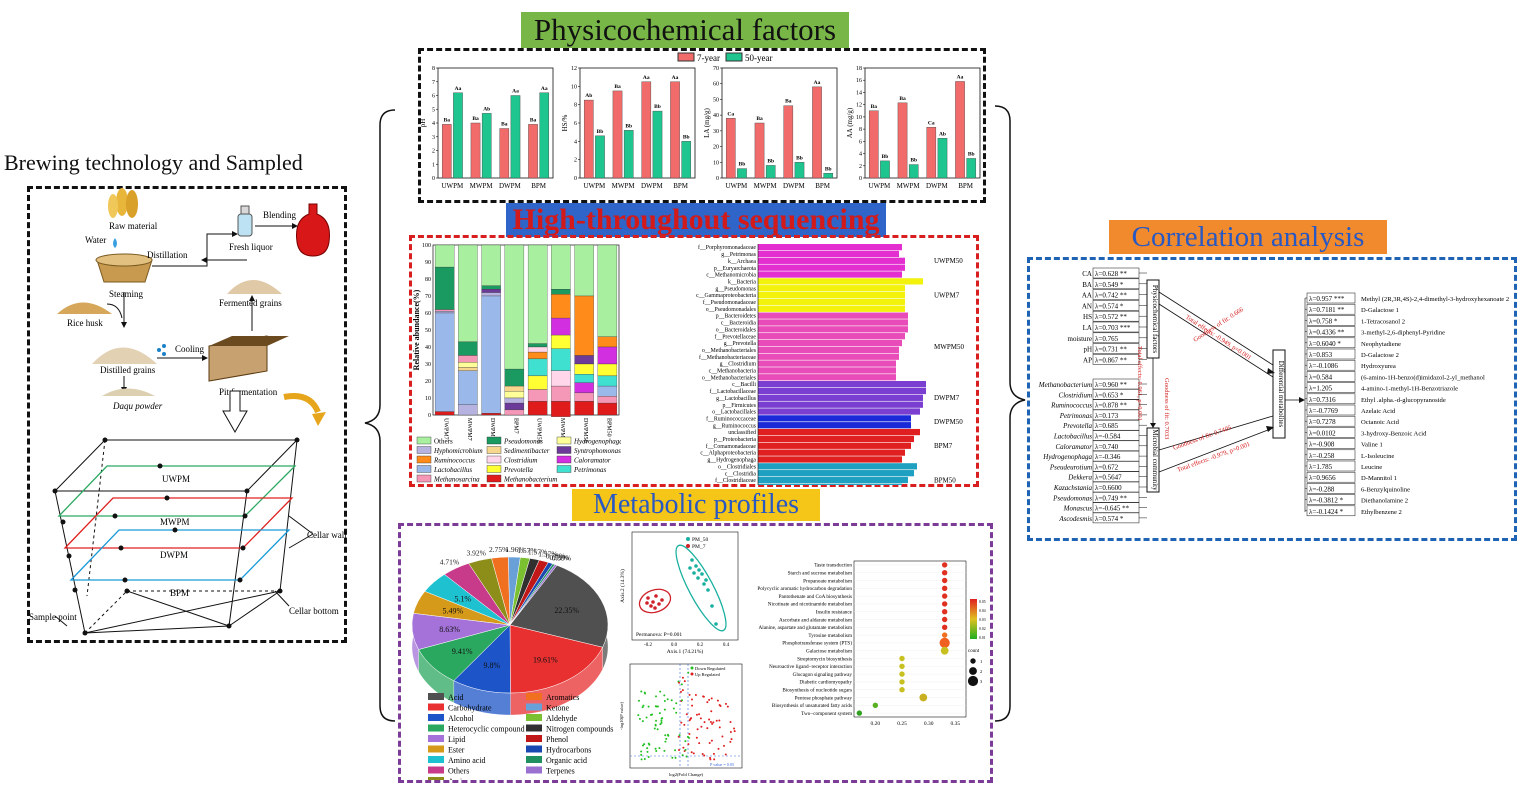  Describe the element at coordinates (810, 667) in the screenshot. I see `kegg-pathway-label: Neuroactive ligand−receptor interaction` at that location.